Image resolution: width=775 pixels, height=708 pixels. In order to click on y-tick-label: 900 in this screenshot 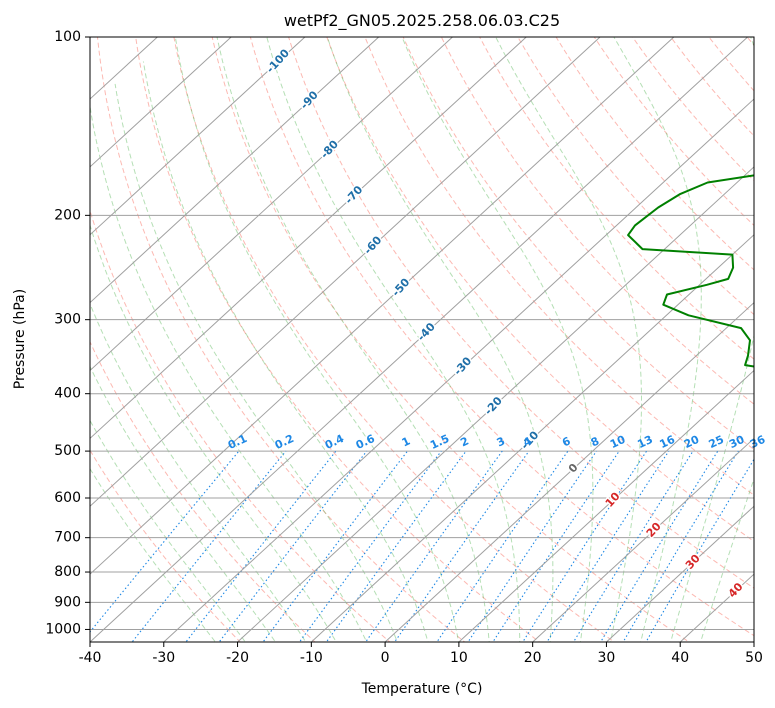, I will do `click(67, 602)`.